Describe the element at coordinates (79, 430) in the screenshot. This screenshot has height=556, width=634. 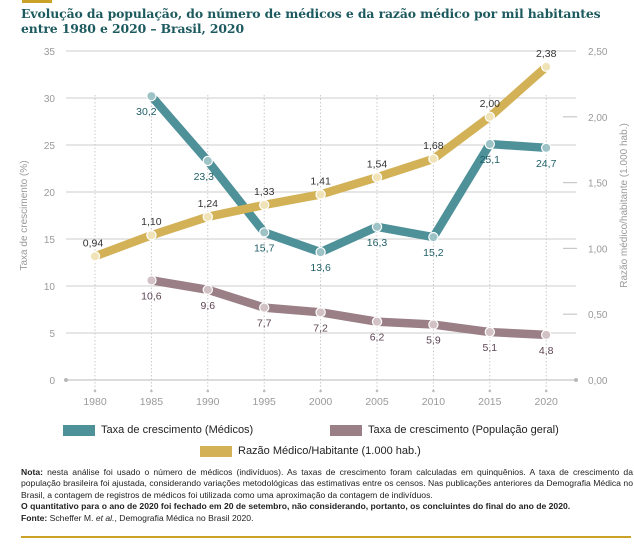
I see `legend-swatch-medicos` at that location.